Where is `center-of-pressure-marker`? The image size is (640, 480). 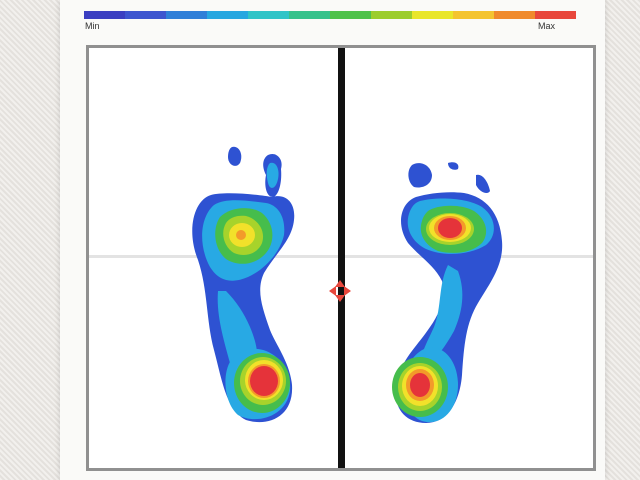 center-of-pressure-marker is located at coordinates (340, 291).